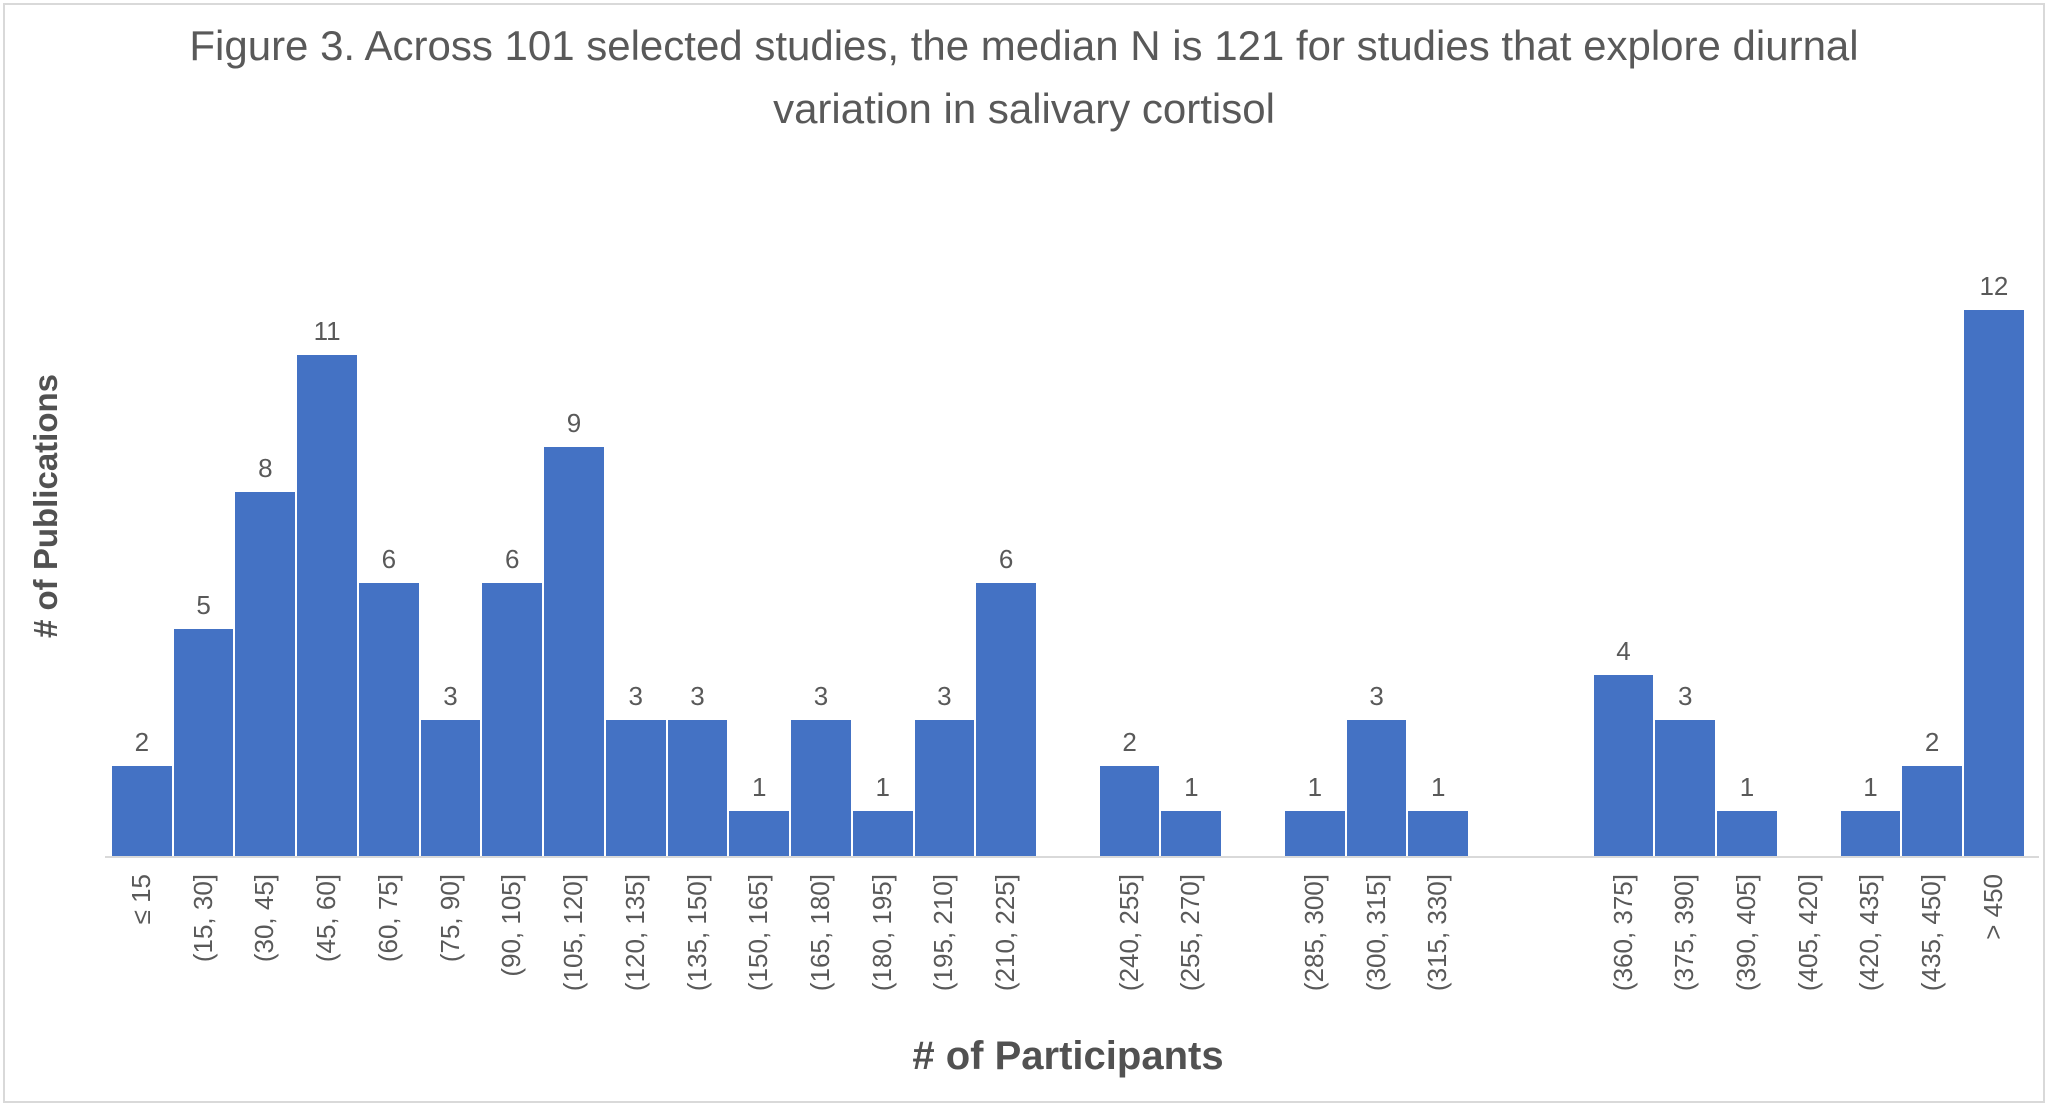  Describe the element at coordinates (574, 422) in the screenshot. I see `bar-value-label: 9` at that location.